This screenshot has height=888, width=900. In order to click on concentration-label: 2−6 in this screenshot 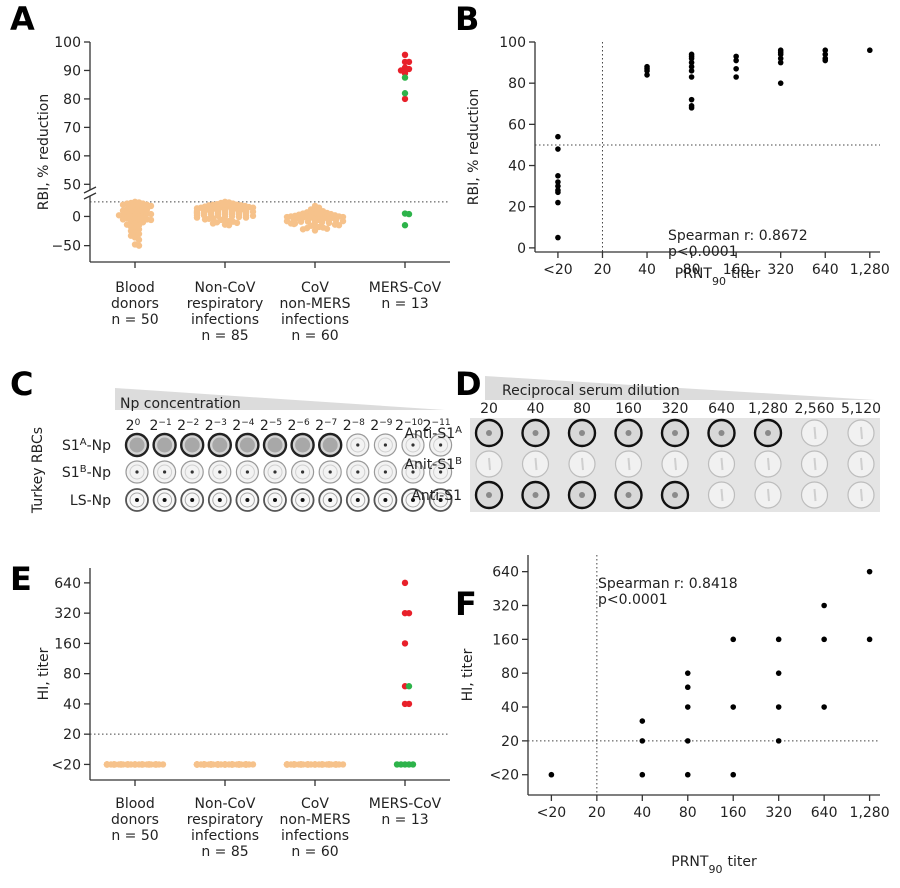, I will do `click(298, 426)`.